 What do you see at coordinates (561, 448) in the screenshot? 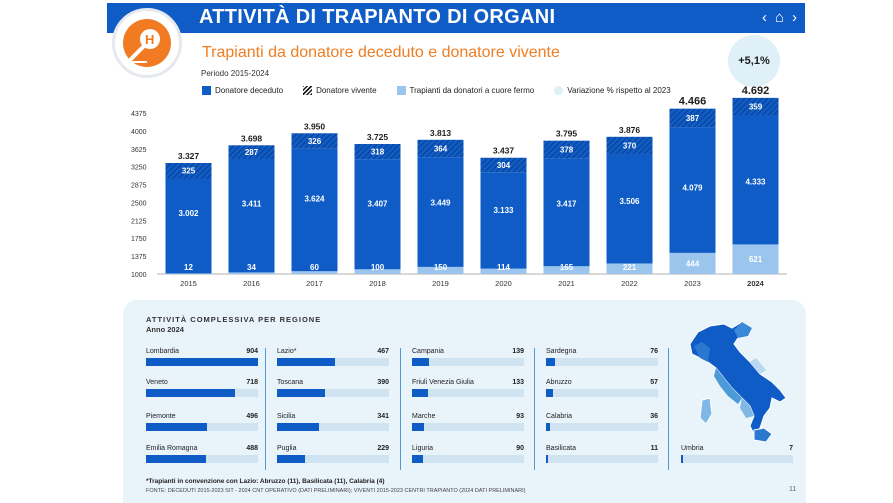
I see `region-name: Basilicata` at bounding box center [561, 448].